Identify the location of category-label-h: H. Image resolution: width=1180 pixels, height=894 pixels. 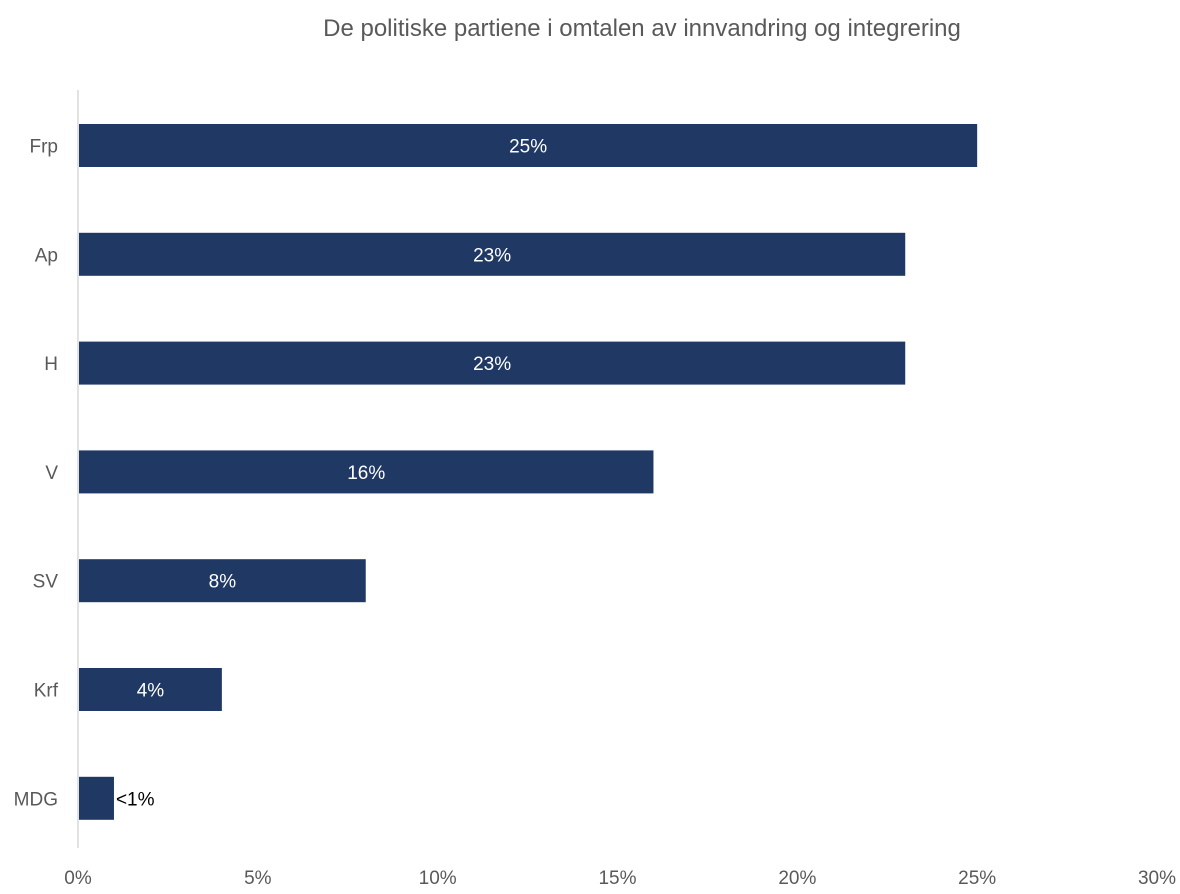
(51, 364).